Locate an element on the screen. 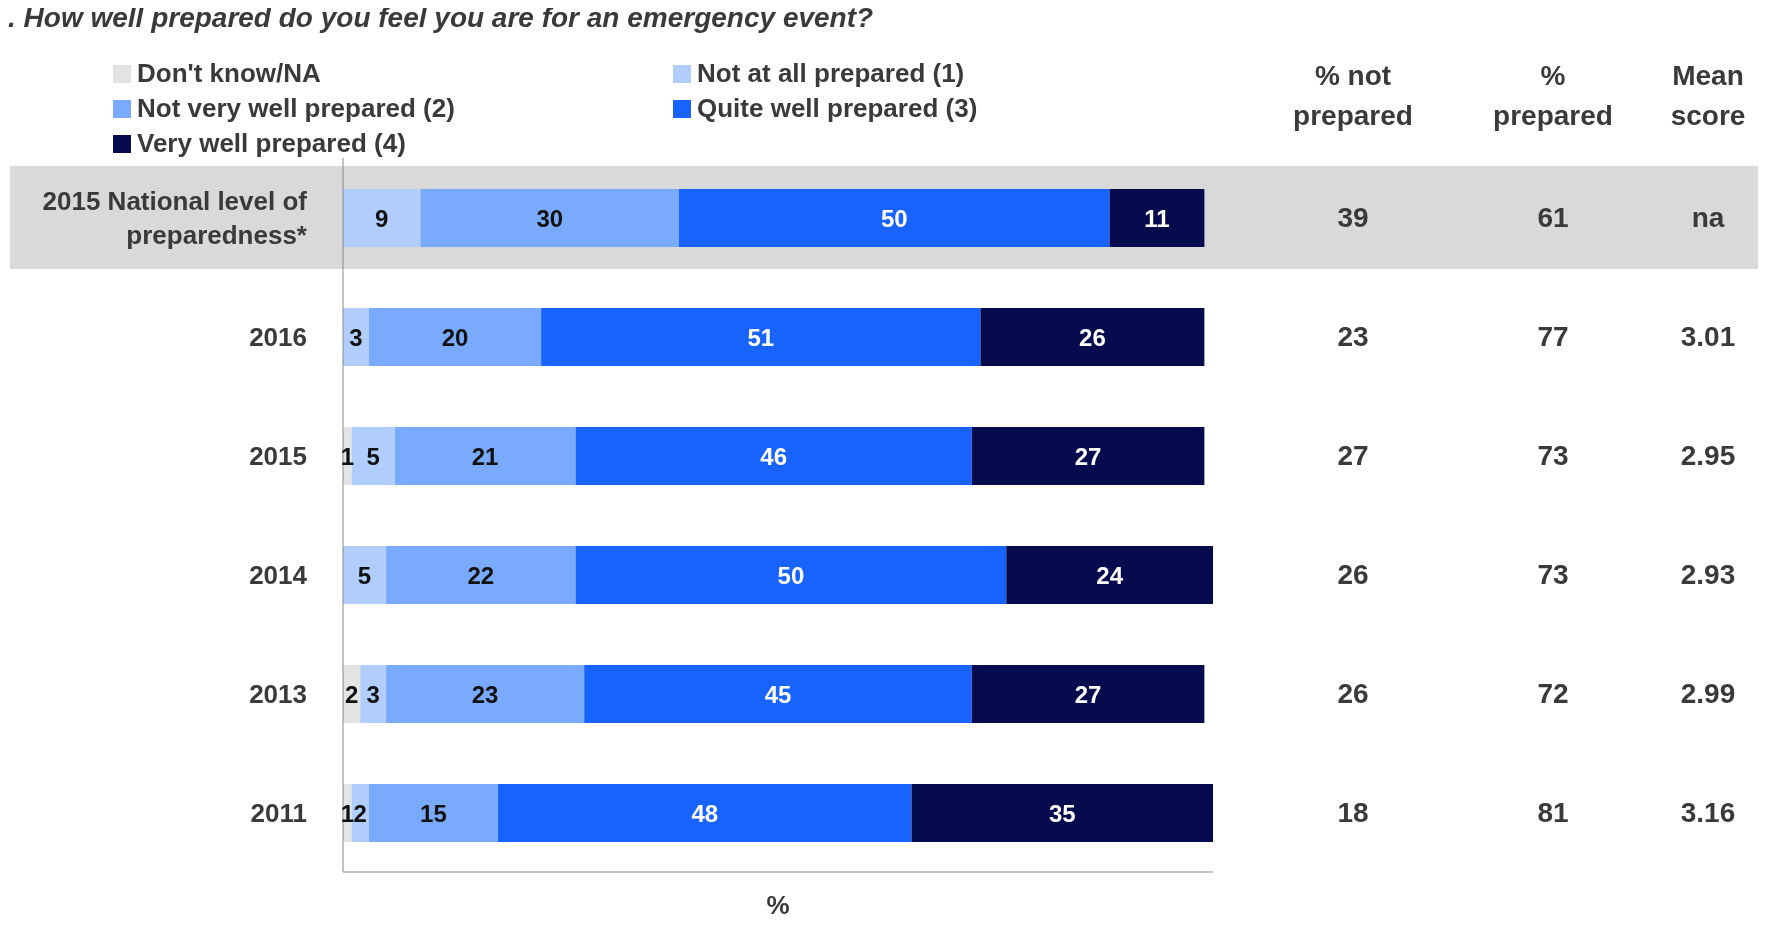  y-tick-label: 2013 is located at coordinates (278, 693).